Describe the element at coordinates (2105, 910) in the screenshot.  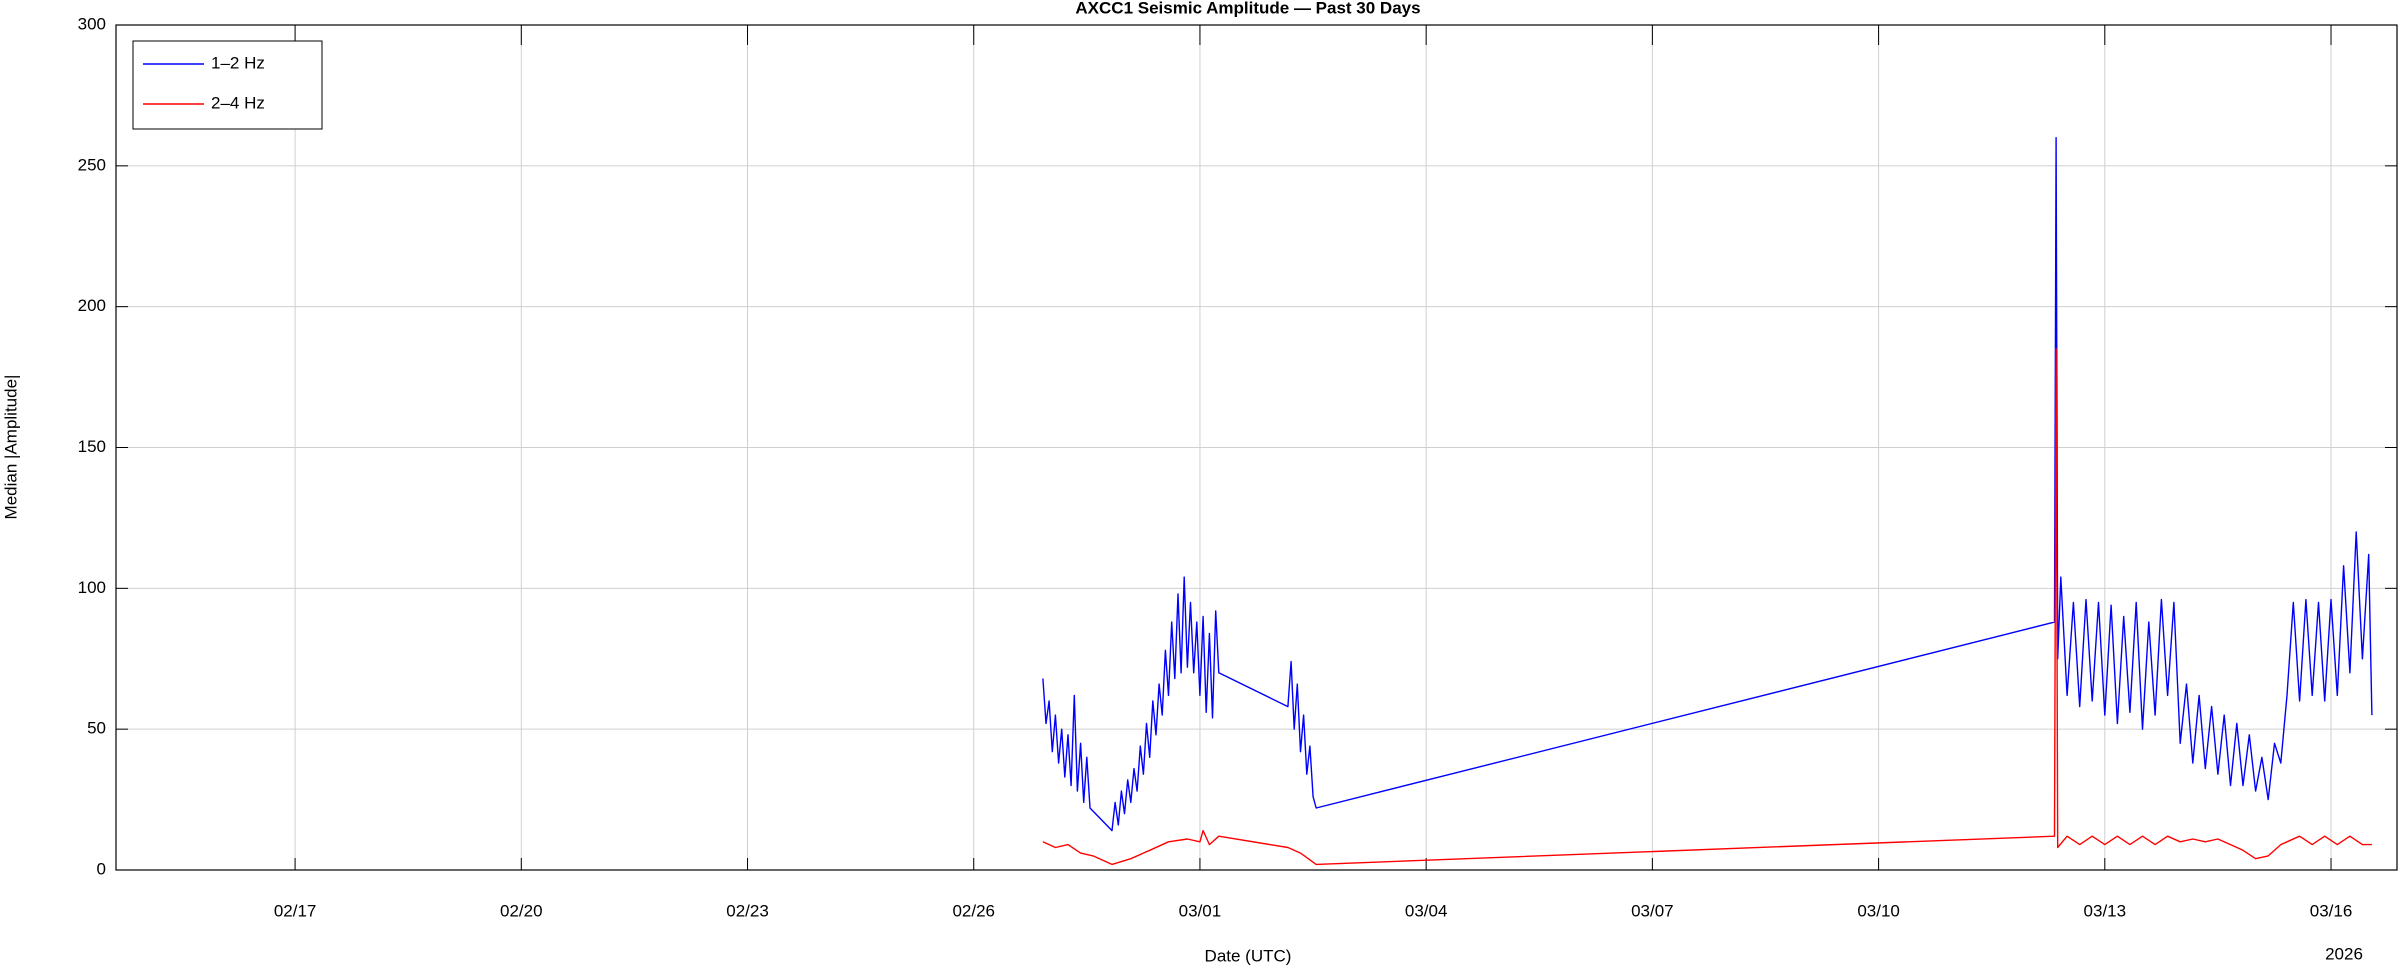
I see `x-tick-label: 03/13` at that location.